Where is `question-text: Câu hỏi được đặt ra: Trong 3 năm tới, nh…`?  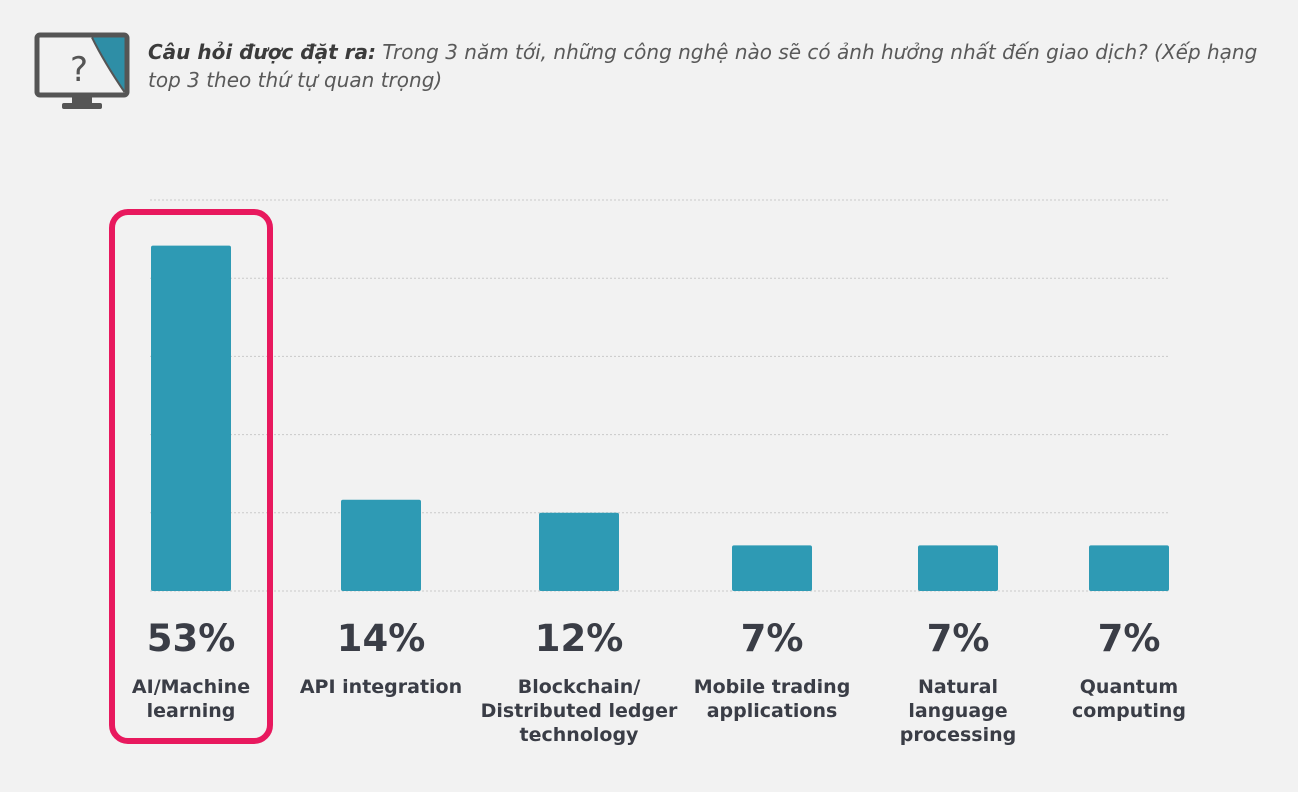
question-text: Câu hỏi được đặt ra: Trong 3 năm tới, nh… is located at coordinates (718, 66).